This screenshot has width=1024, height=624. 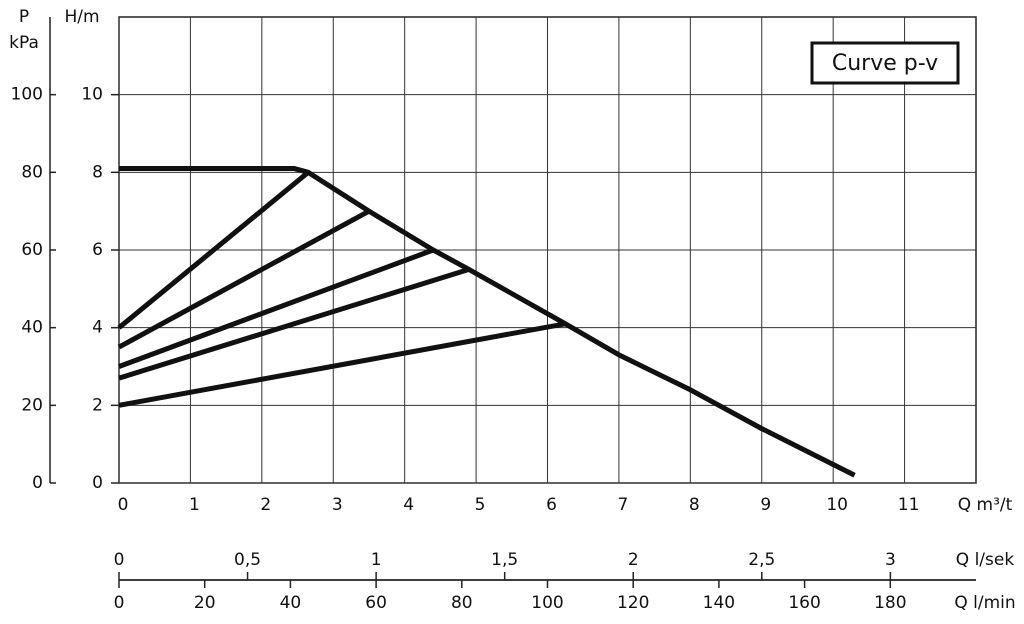 I want to click on x2-tick-label: 2, so click(x=633, y=560).